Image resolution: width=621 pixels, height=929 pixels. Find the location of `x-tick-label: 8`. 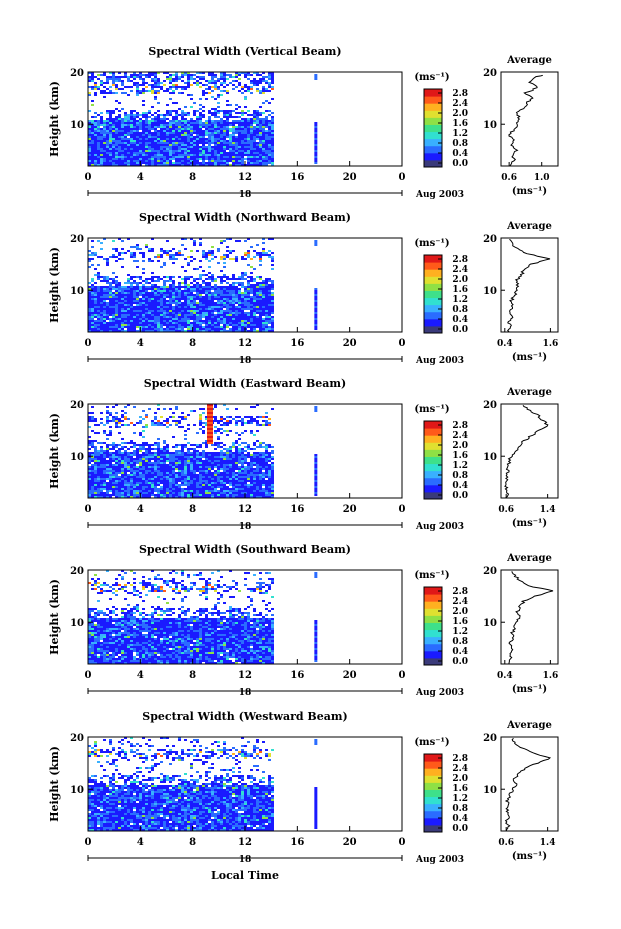

x-tick-label: 8 is located at coordinates (192, 343).